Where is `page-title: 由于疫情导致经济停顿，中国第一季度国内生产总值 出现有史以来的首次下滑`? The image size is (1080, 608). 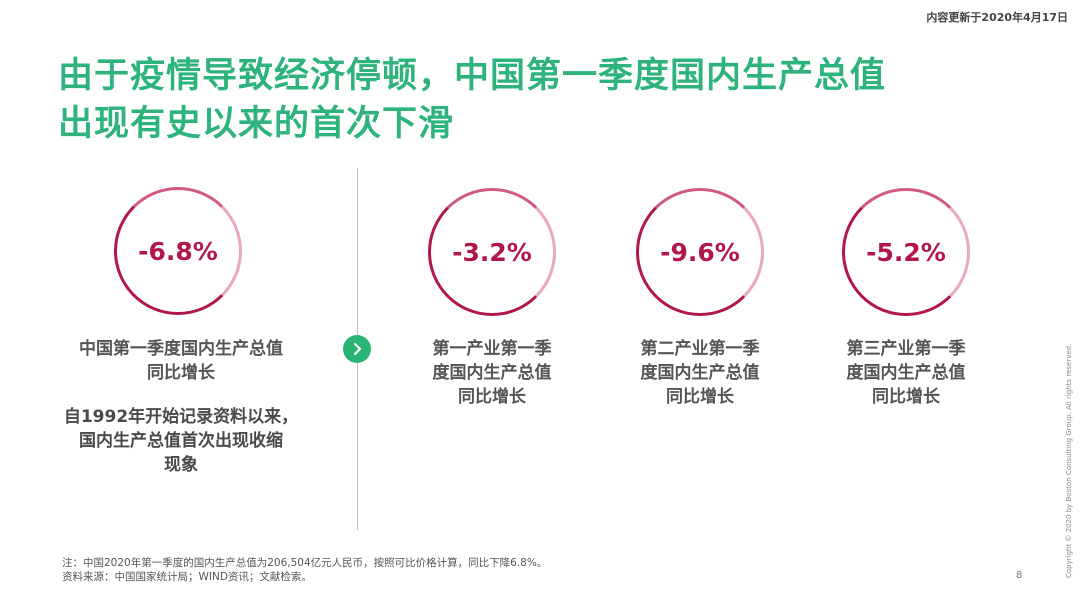 page-title: 由于疫情导致经济停顿，中国第一季度国内生产总值 出现有史以来的首次下滑 is located at coordinates (548, 100).